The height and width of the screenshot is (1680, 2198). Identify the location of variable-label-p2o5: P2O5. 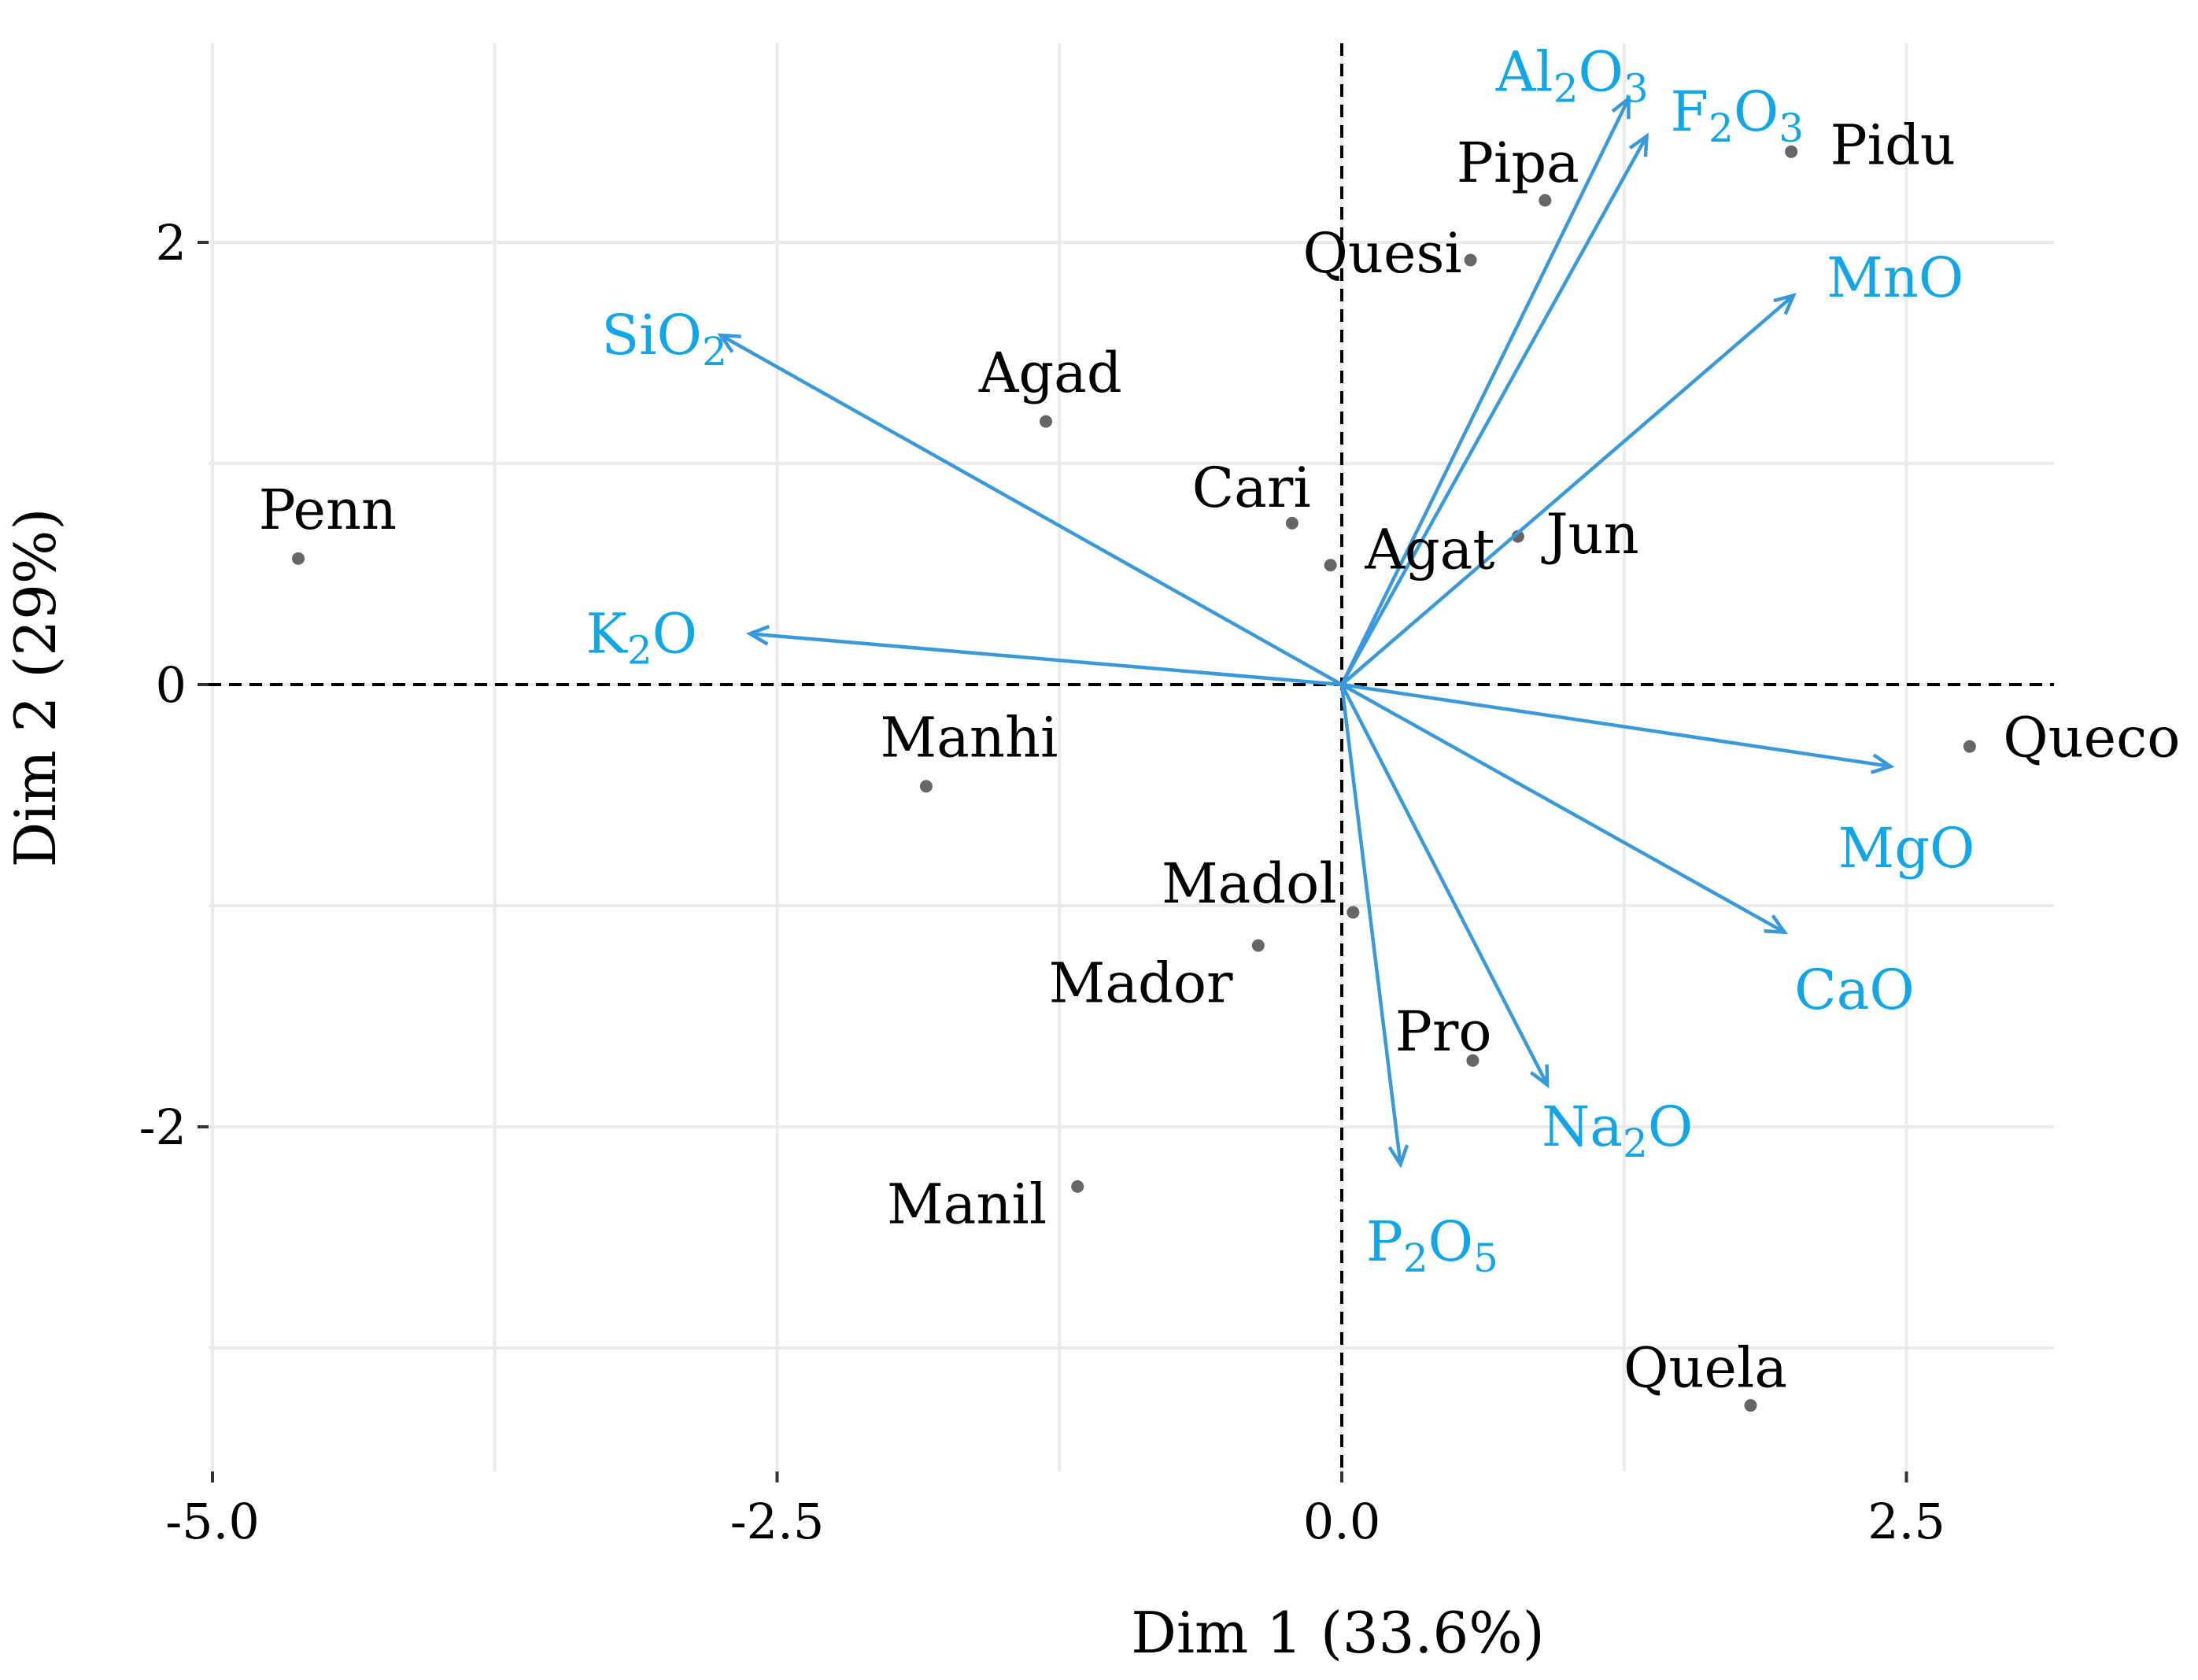
(1432, 1245).